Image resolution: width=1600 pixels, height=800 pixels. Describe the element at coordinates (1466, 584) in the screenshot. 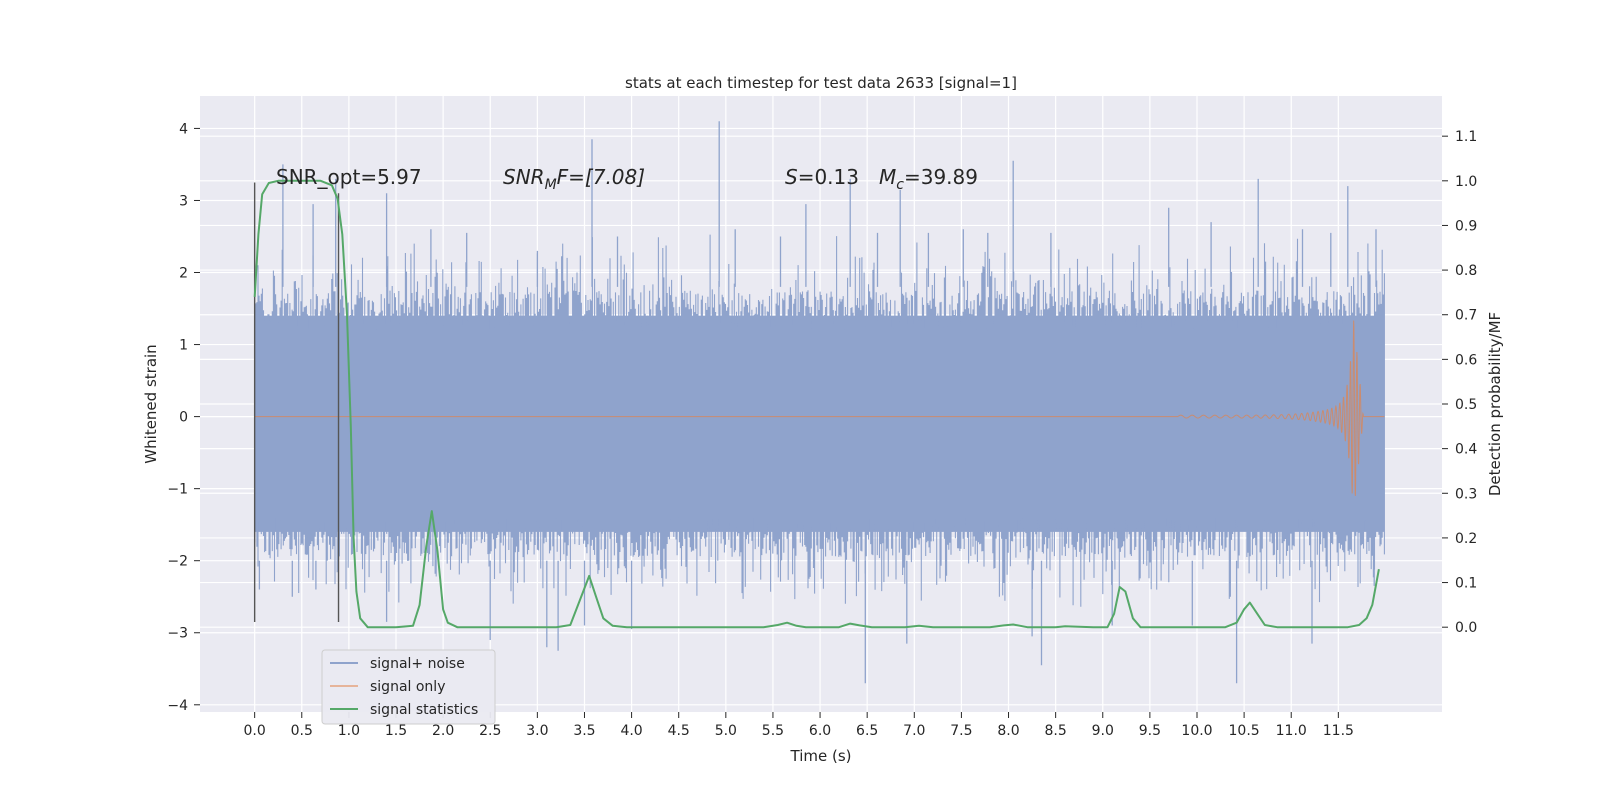

I see `right-y-tick-label-1: 0.1` at that location.